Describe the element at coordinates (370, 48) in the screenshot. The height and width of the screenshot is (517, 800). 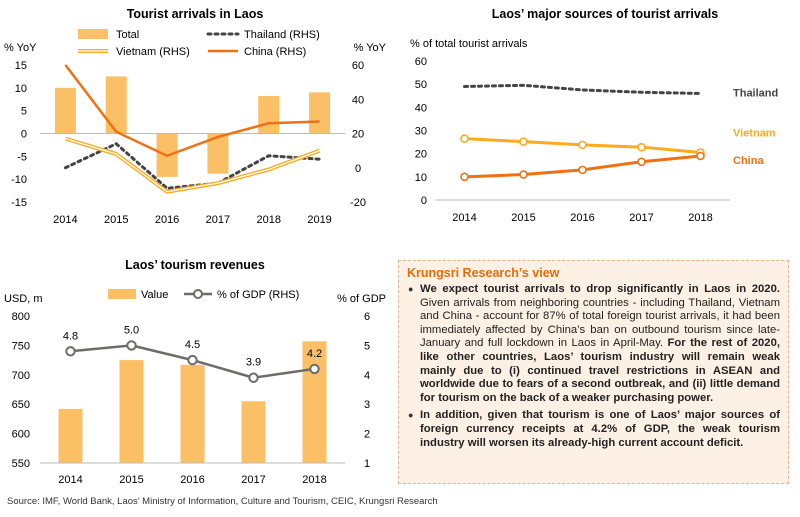
I see `y-axis-right-label: % YoY` at that location.